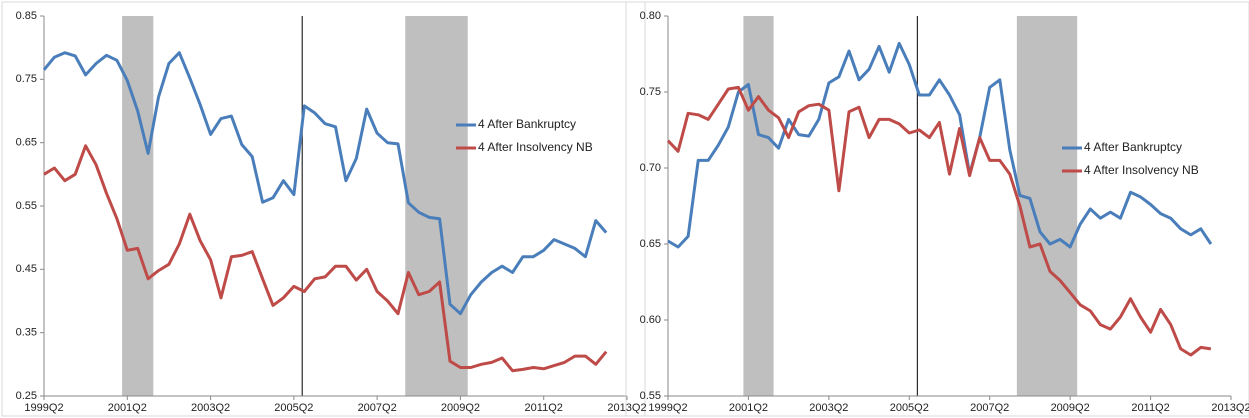  I want to click on y-tick-label: 0.85, so click(26, 16).